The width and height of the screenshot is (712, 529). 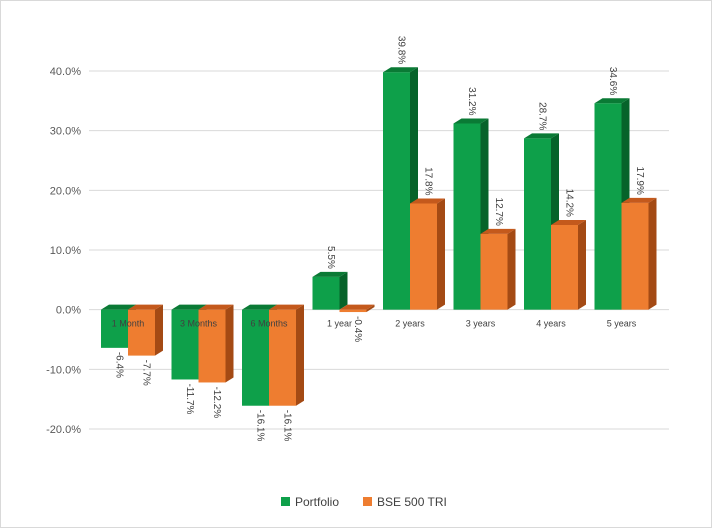 What do you see at coordinates (128, 324) in the screenshot?
I see `category-label: 1 Month` at bounding box center [128, 324].